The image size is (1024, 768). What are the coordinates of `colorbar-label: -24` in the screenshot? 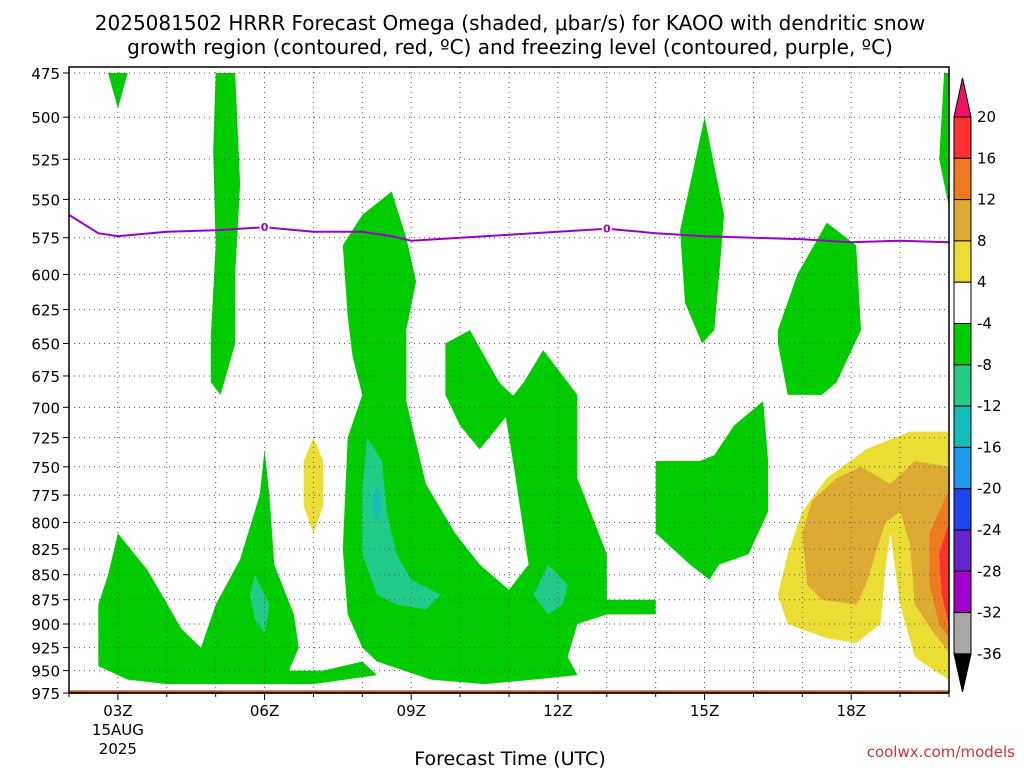 It's located at (989, 530).